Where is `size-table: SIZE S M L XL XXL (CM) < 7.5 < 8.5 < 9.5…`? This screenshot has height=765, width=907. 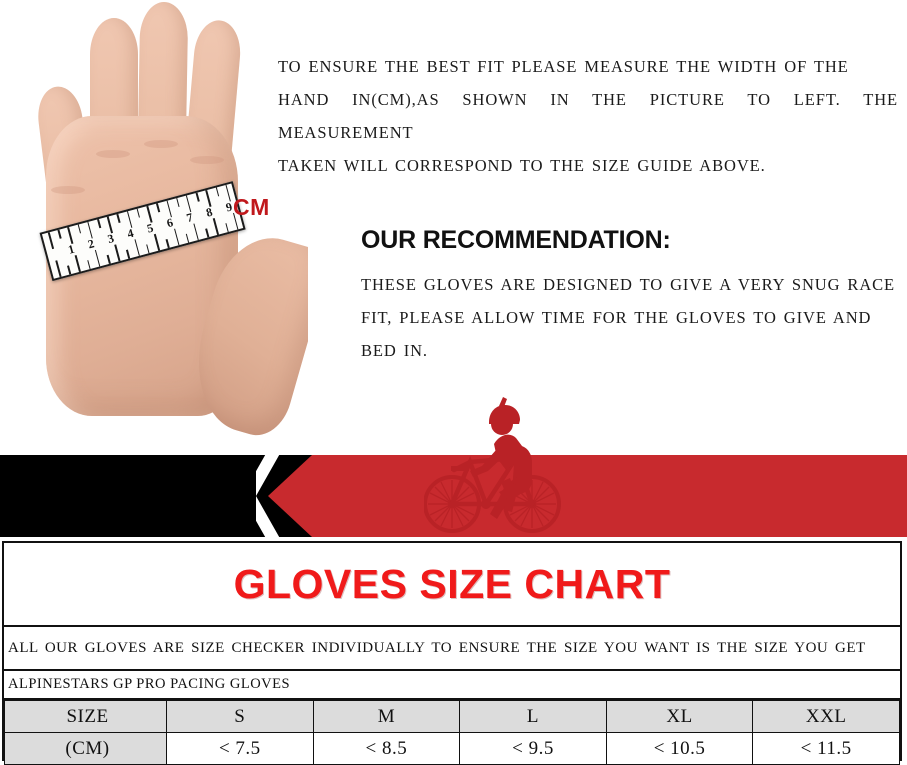 size-table: SIZE S M L XL XXL (CM) < 7.5 < 8.5 < 9.5… is located at coordinates (452, 732).